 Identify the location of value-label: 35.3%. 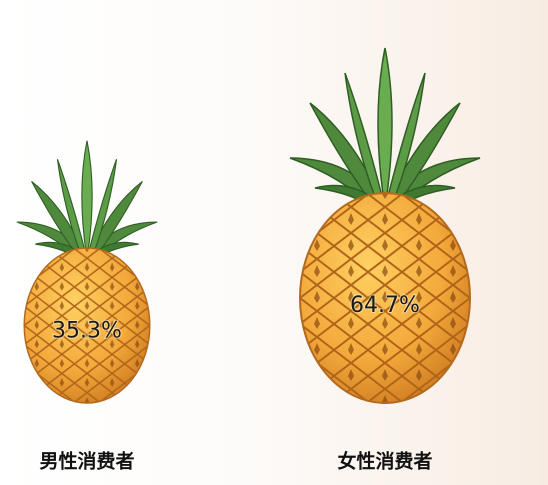
(87, 330).